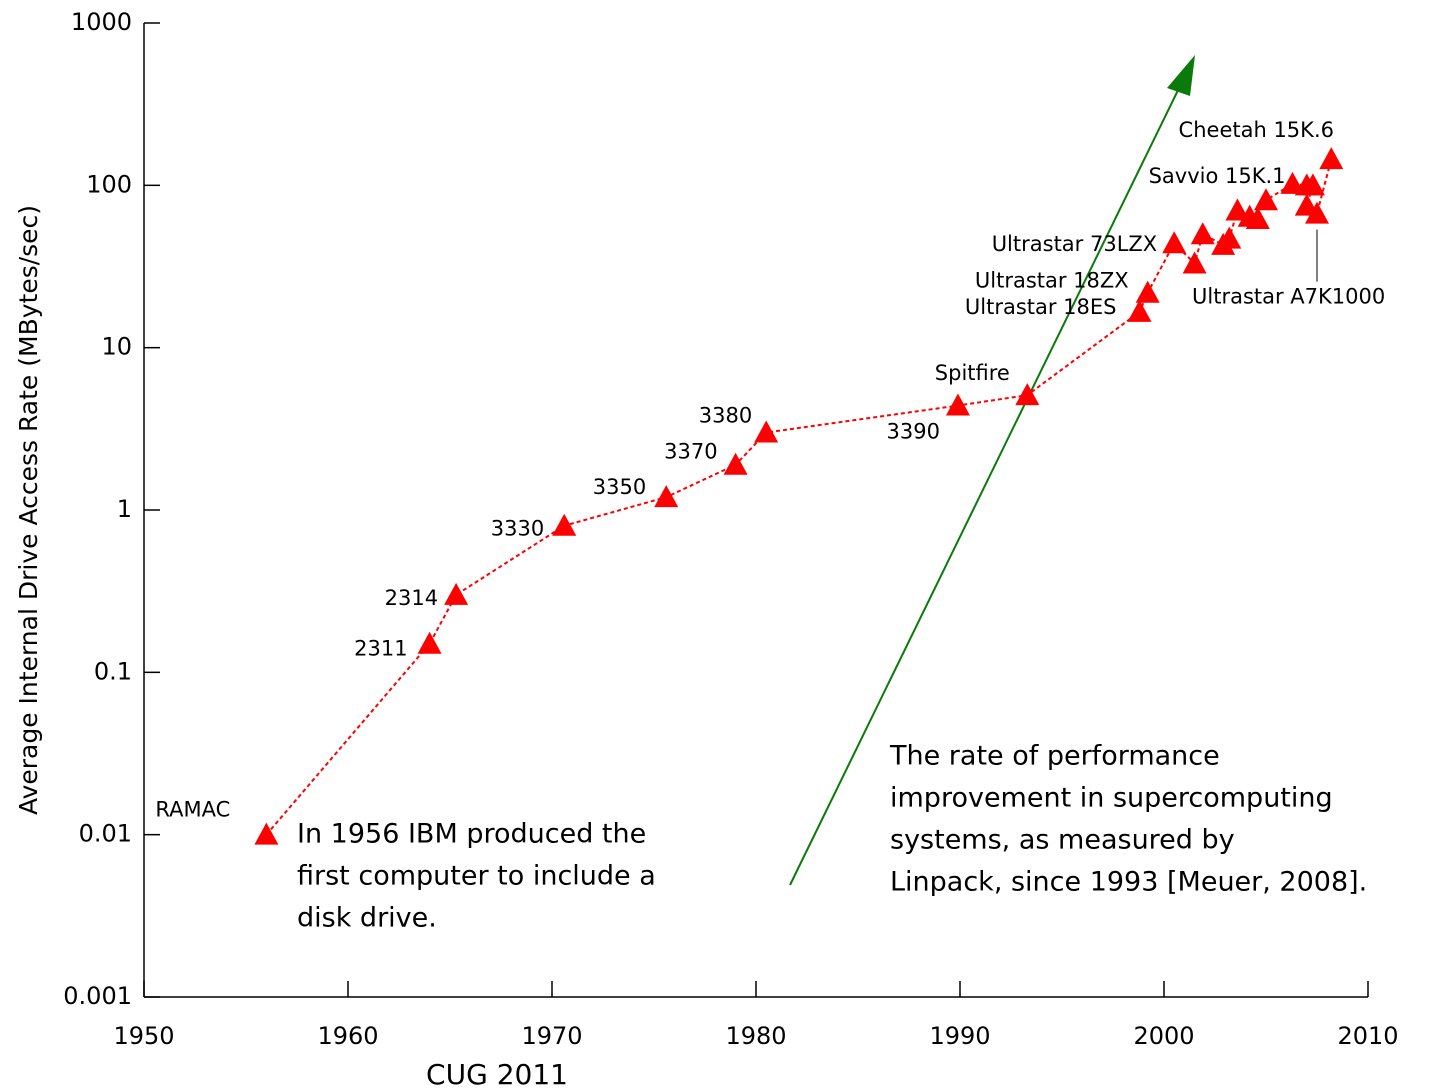  I want to click on x-tick-label: 1970, so click(551, 1036).